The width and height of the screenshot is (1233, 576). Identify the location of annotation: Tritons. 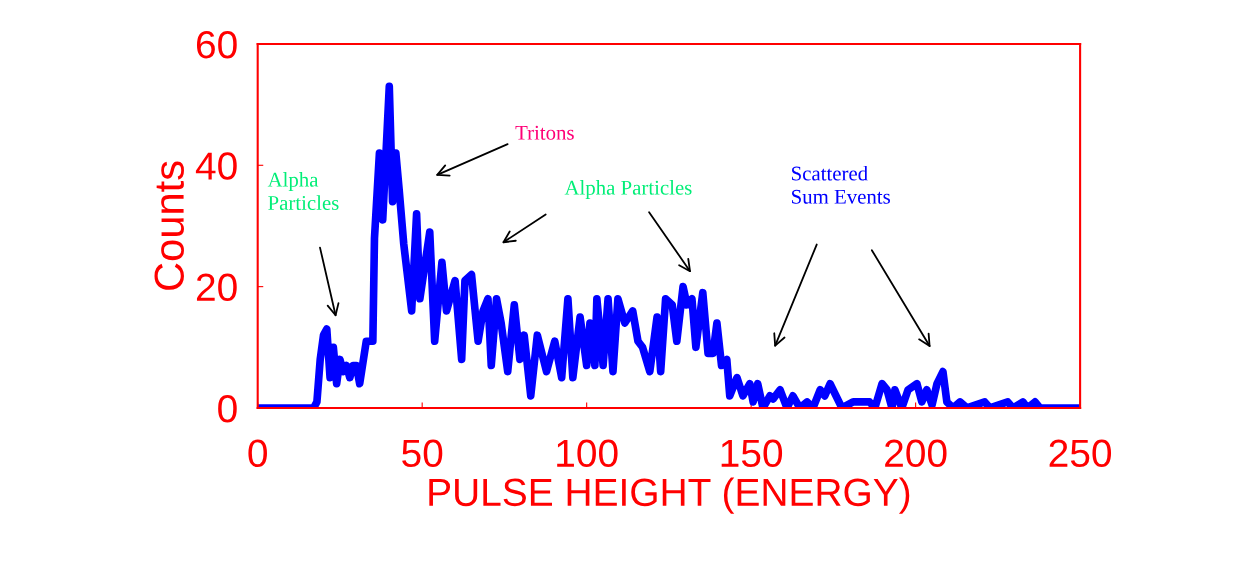
(544, 132).